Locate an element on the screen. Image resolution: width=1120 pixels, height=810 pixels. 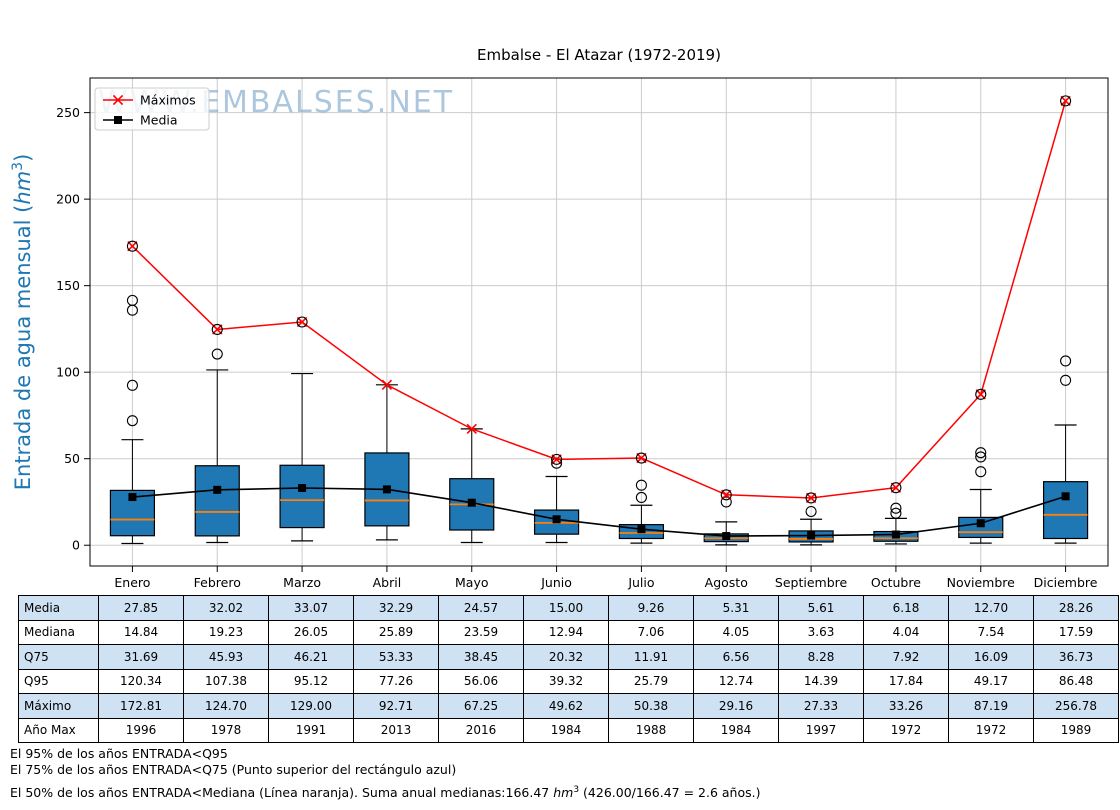
table-cell: 17.84 is located at coordinates (906, 681).